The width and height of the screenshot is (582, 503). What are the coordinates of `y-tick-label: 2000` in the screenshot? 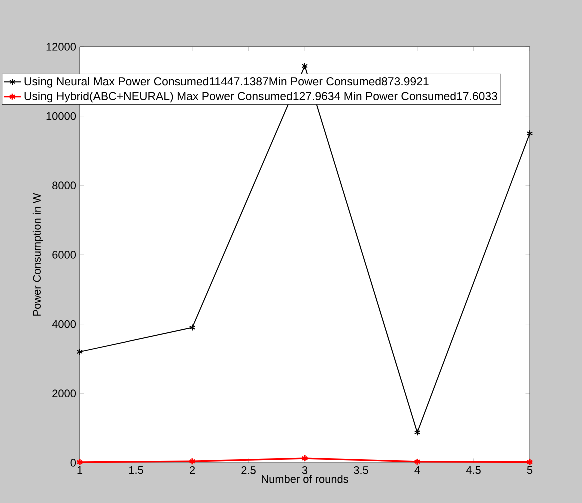 It's located at (64, 394).